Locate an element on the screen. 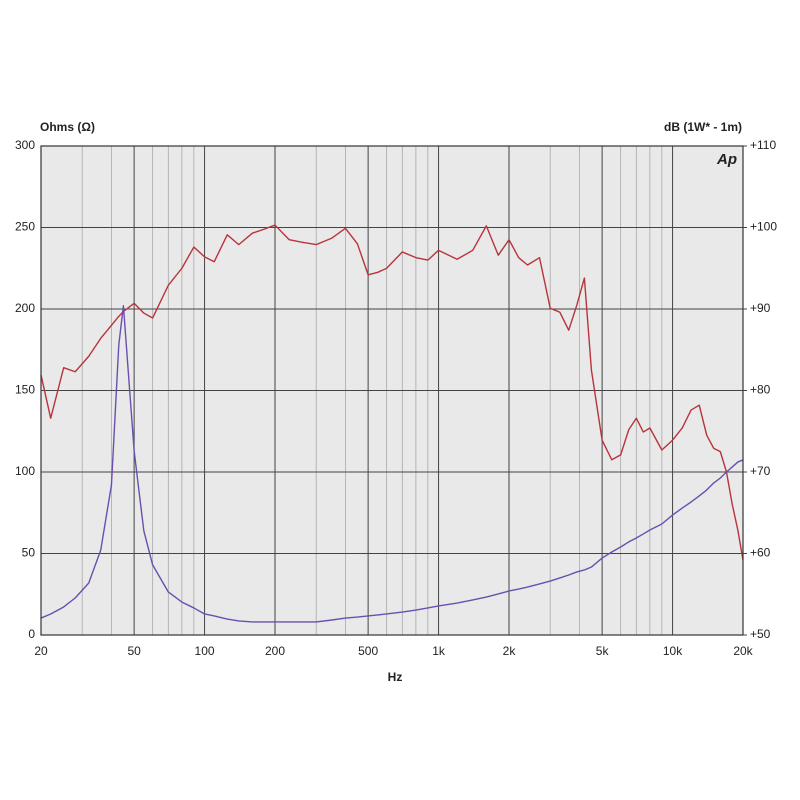  y-tick-label: 0 is located at coordinates (31, 634).